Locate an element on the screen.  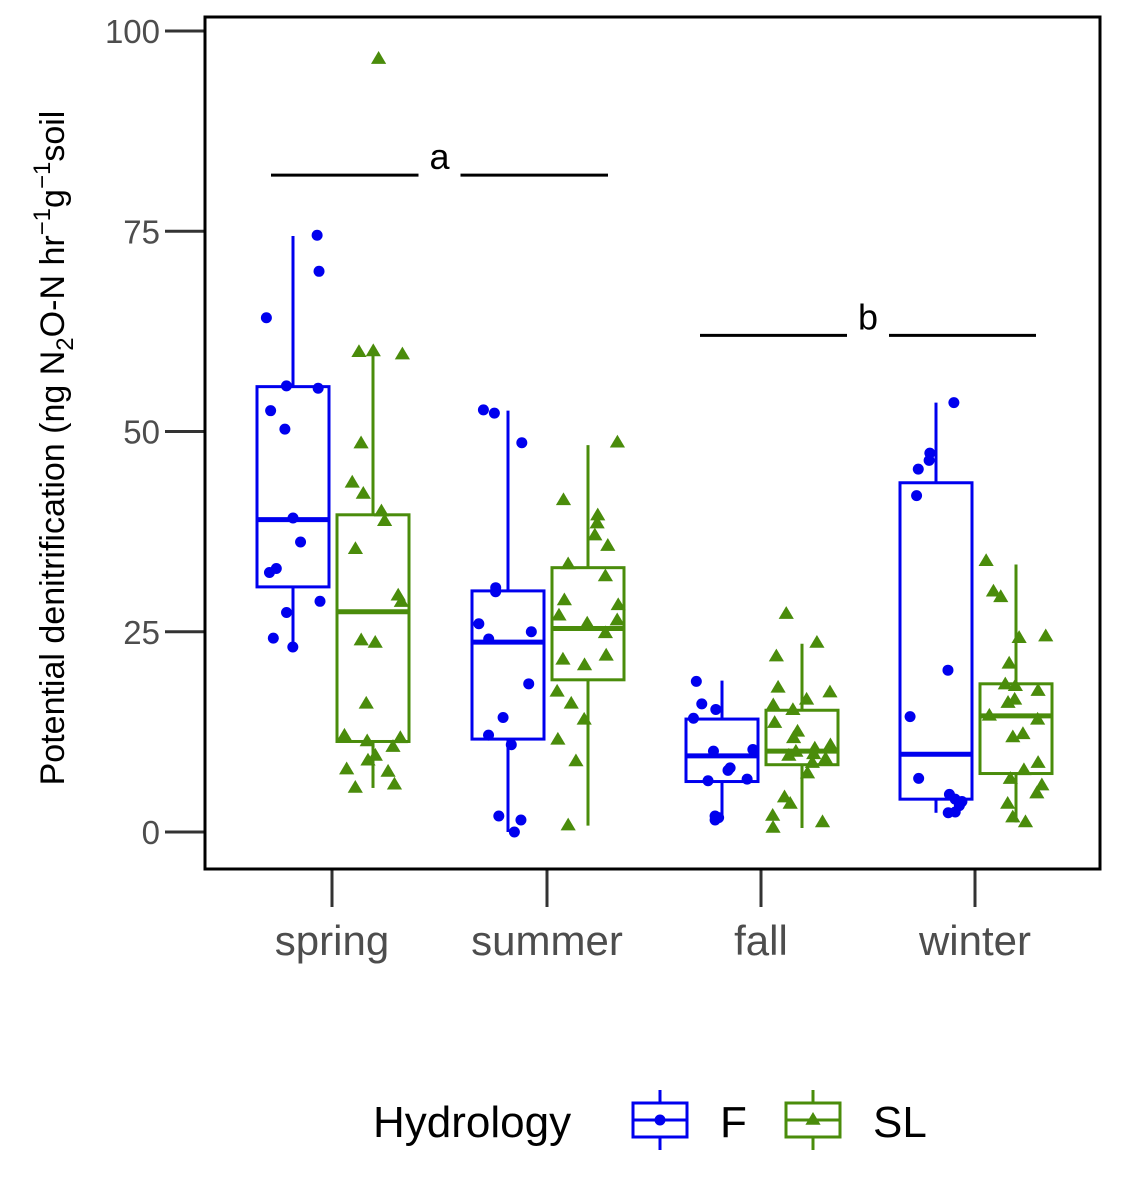
legend-label-SL: SL is located at coordinates (900, 1122).